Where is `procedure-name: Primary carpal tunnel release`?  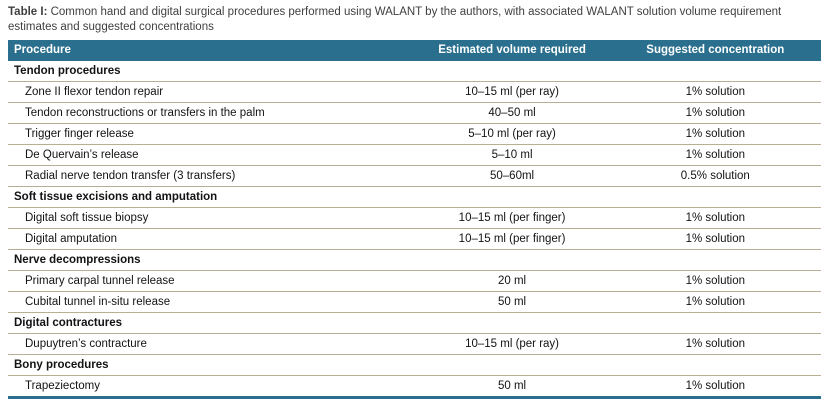
procedure-name: Primary carpal tunnel release is located at coordinates (211, 281).